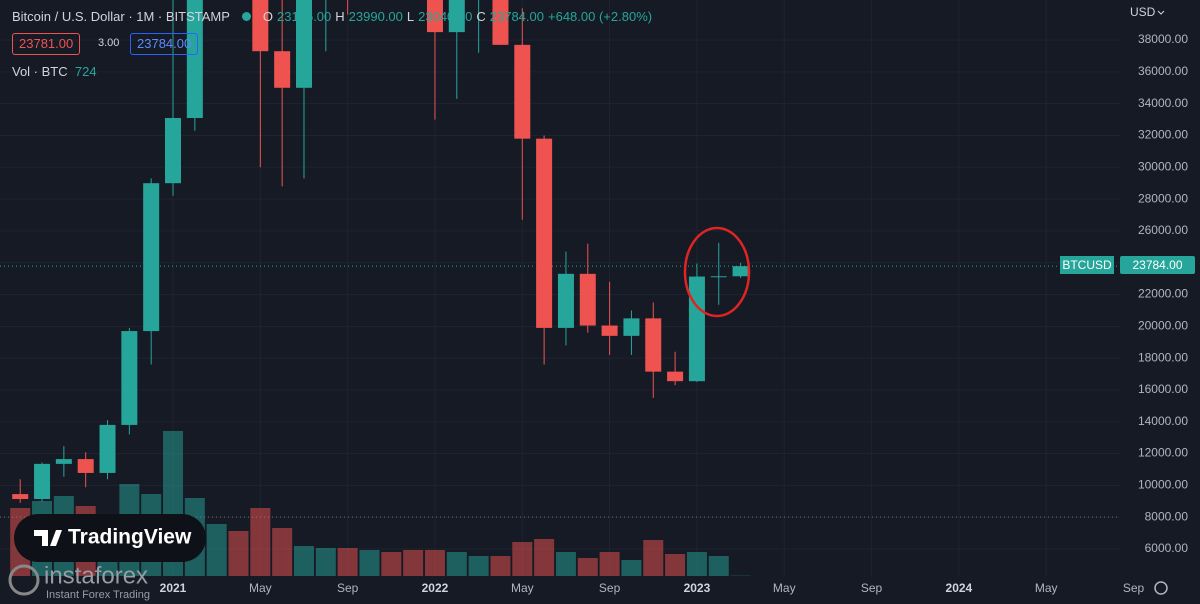 The height and width of the screenshot is (604, 1200). What do you see at coordinates (697, 588) in the screenshot?
I see `x-tick-label: 2023` at bounding box center [697, 588].